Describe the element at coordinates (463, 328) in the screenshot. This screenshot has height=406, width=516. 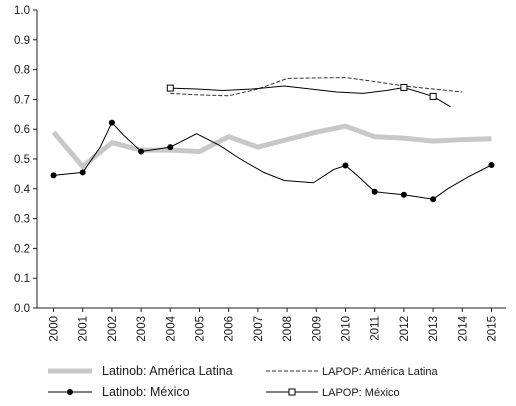
I see `x-tick-label: 2014` at that location.